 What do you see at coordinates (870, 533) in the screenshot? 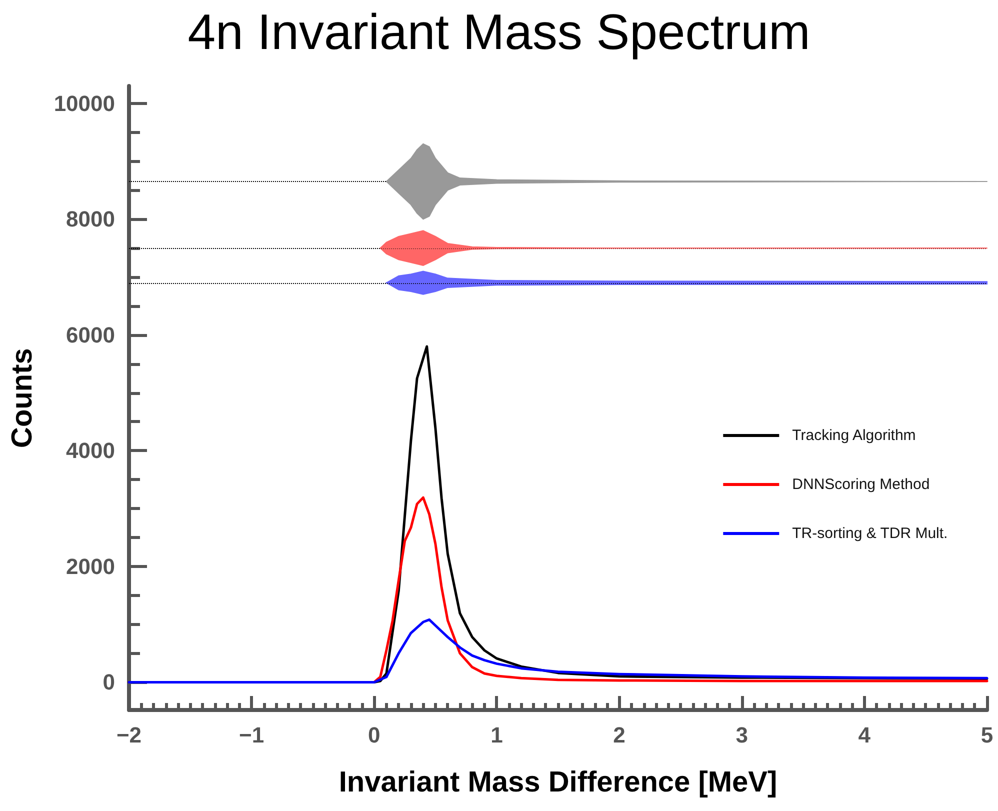
I see `legend-label: TR-sorting & TDR Mult.` at bounding box center [870, 533].